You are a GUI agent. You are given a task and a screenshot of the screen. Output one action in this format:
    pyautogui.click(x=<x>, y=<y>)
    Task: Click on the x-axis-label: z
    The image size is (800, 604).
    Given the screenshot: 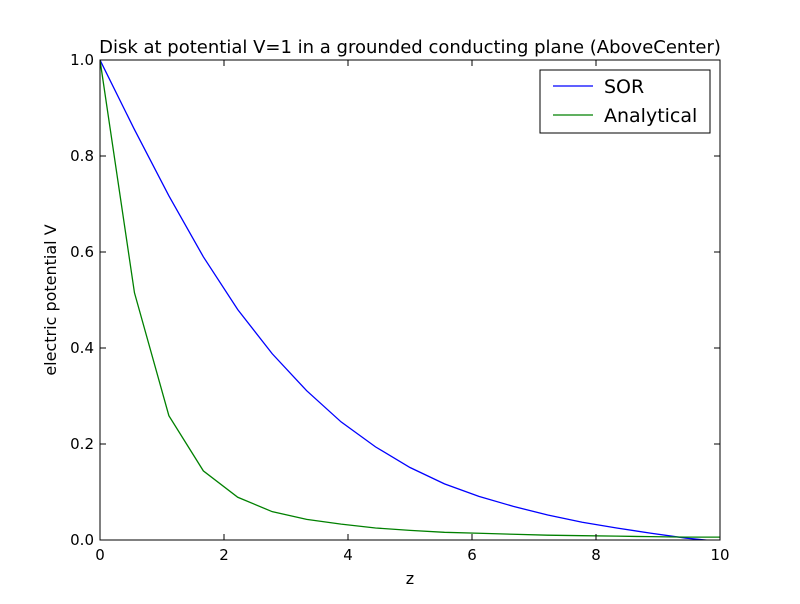 What is the action you would take?
    pyautogui.click(x=410, y=578)
    